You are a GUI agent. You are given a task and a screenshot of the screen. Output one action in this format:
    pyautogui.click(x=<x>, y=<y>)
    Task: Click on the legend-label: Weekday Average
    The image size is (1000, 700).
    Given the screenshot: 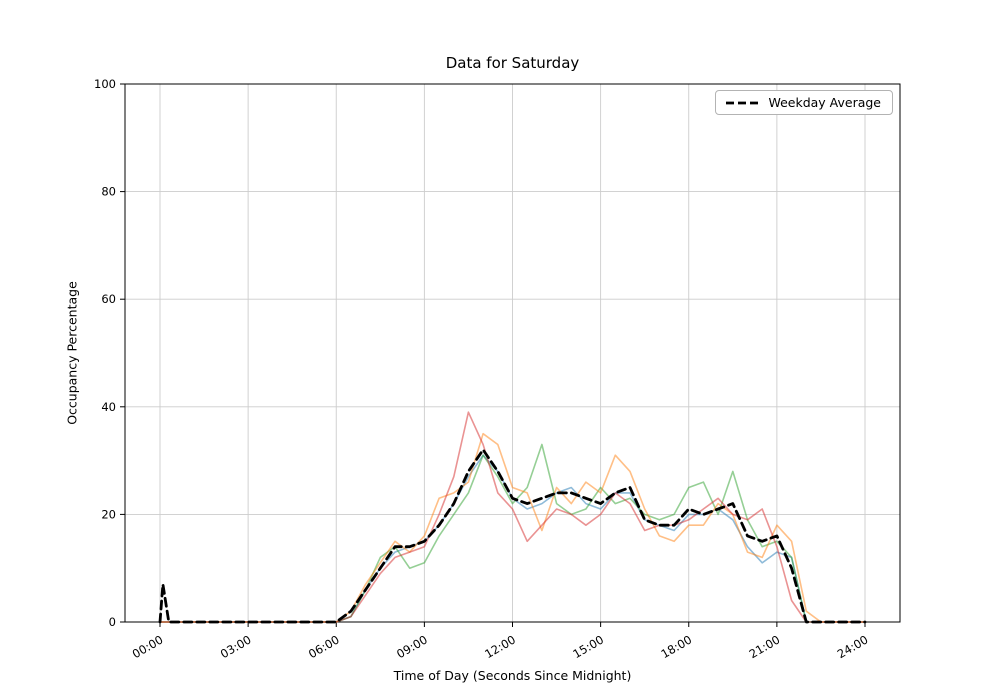 What is the action you would take?
    pyautogui.click(x=824, y=102)
    